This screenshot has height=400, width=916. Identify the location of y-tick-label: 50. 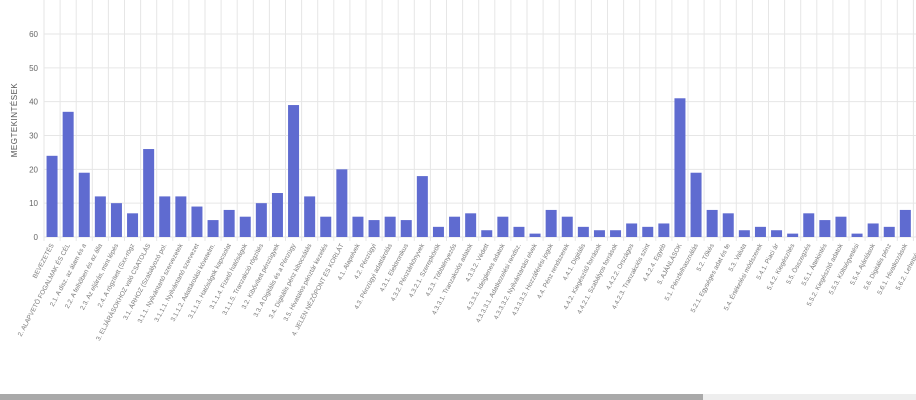
(33, 68).